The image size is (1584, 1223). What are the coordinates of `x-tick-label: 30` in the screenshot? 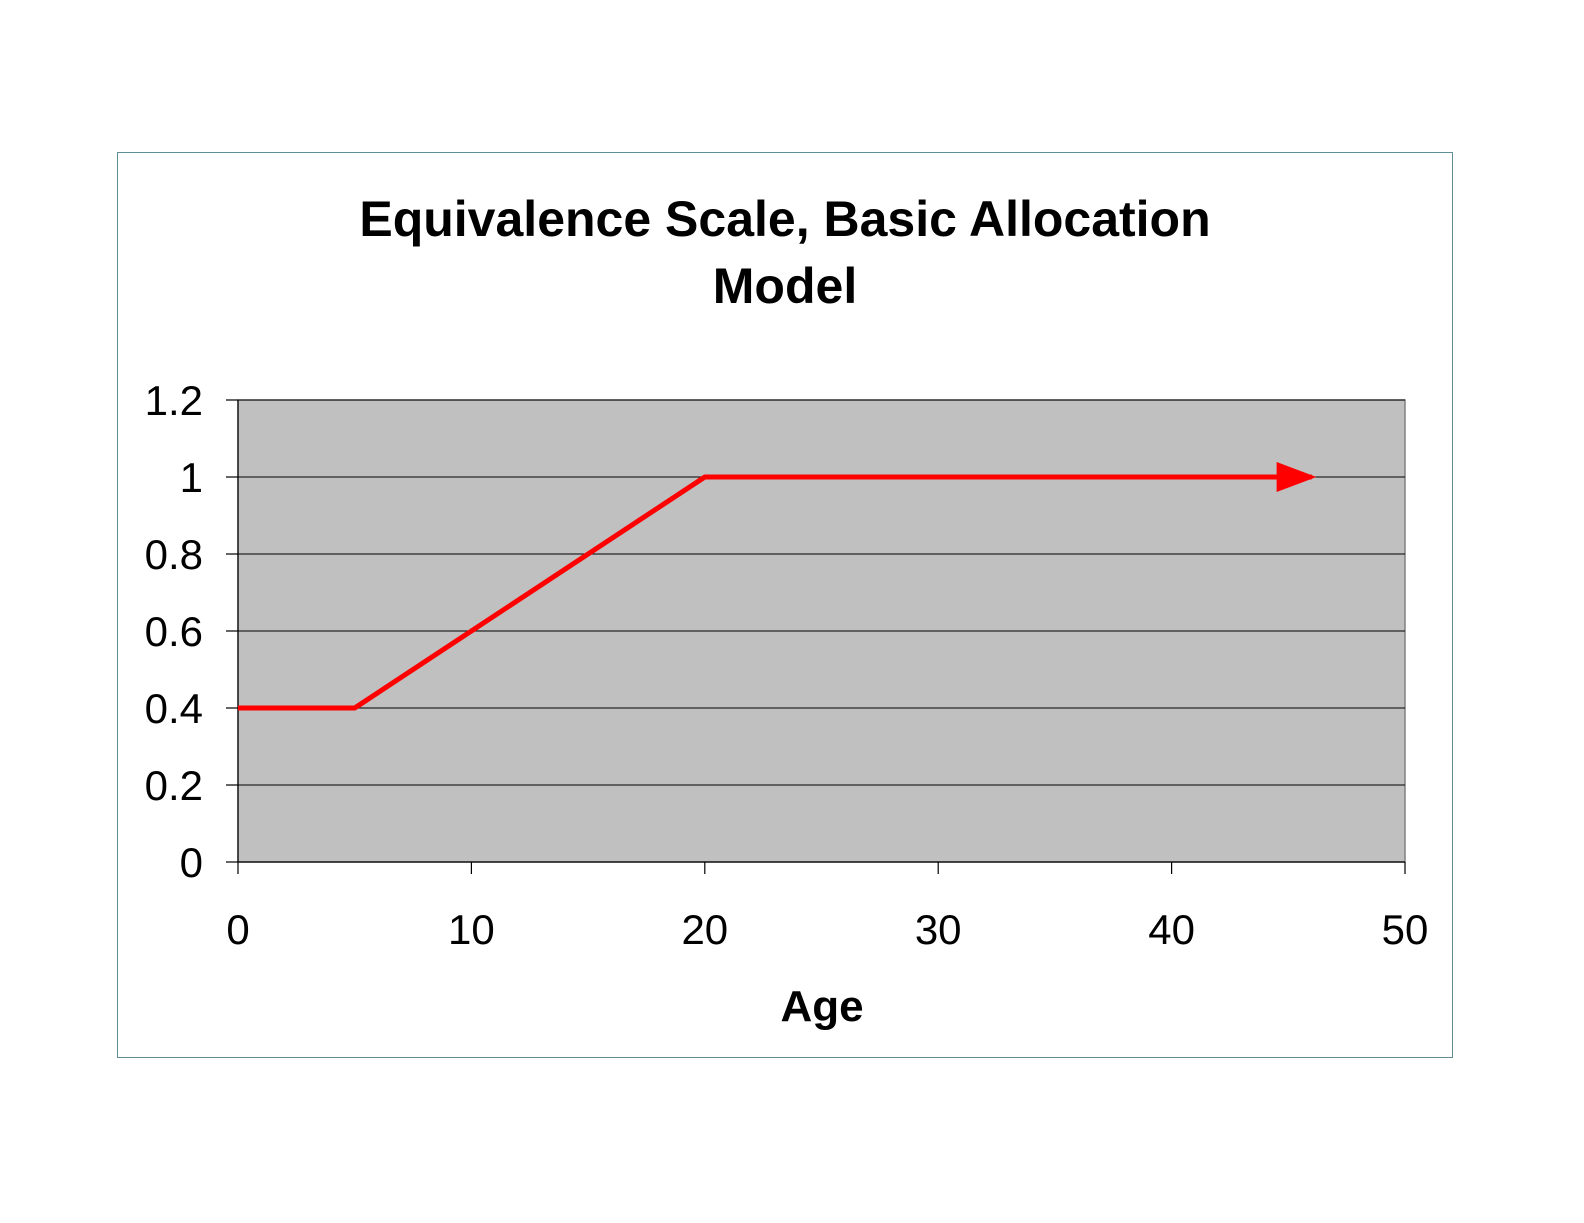 It's located at (938, 929).